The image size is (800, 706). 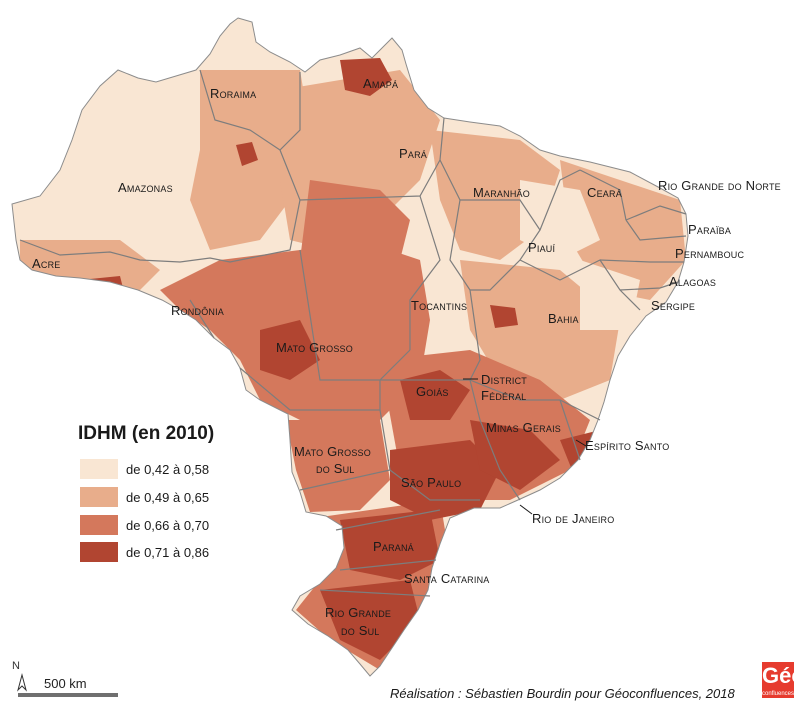 I want to click on scale-bar, so click(x=68, y=695).